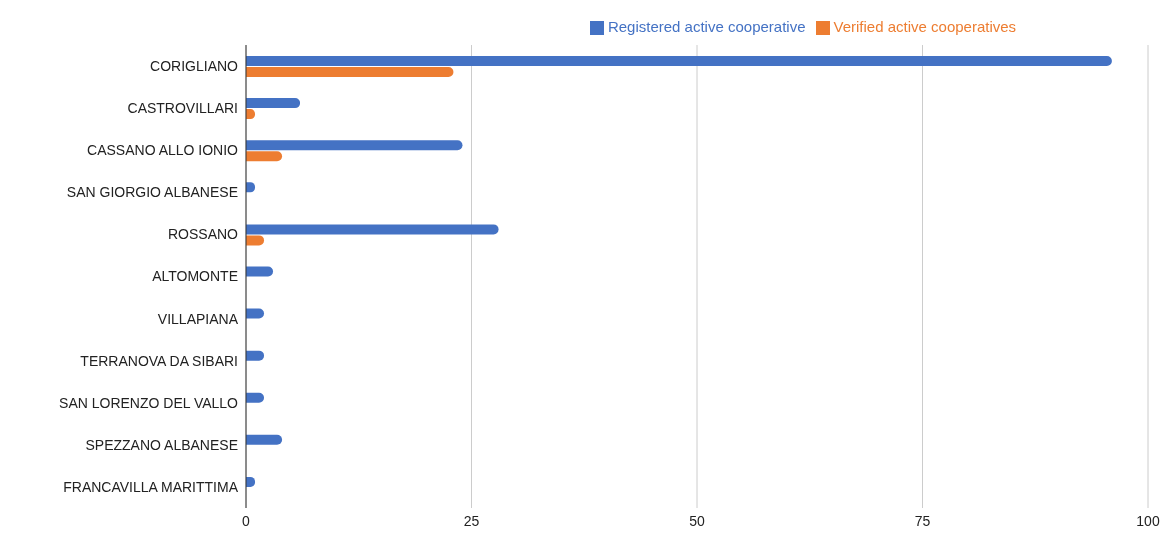  What do you see at coordinates (161, 444) in the screenshot?
I see `y-tick-label: SPEZZANO ALBANESE` at bounding box center [161, 444].